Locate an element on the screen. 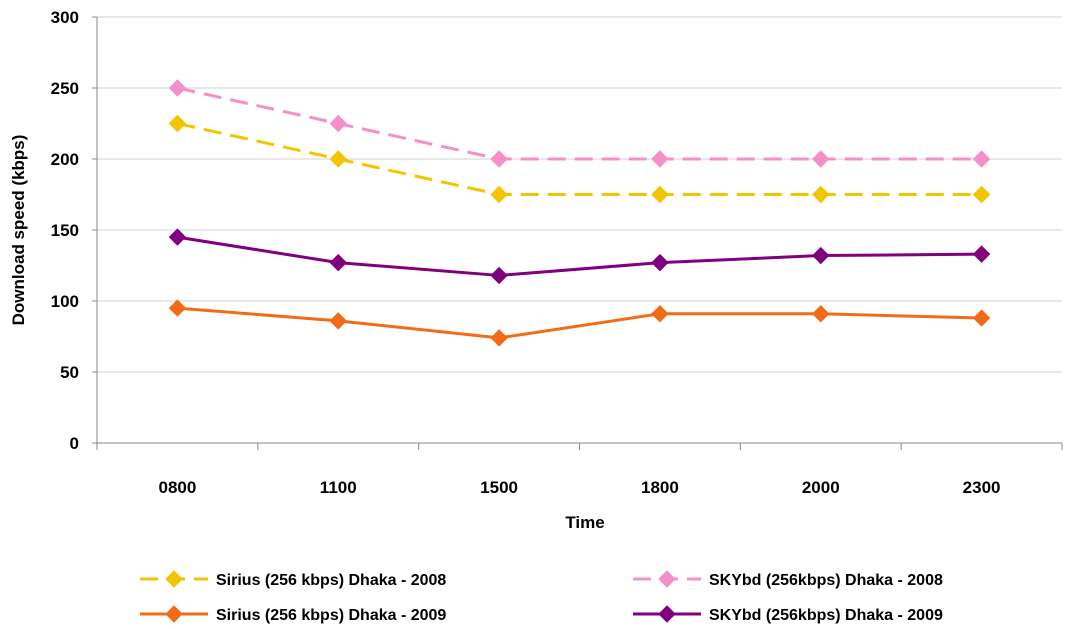  x-axis-title: Time is located at coordinates (584, 522).